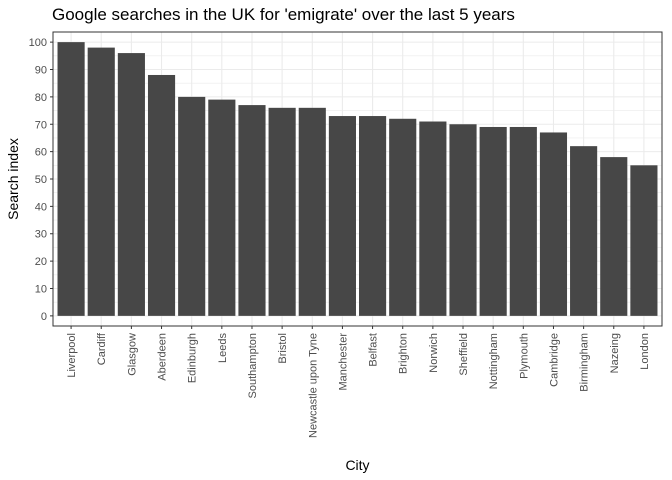  What do you see at coordinates (223, 348) in the screenshot?
I see `x-tick-label: Leeds` at bounding box center [223, 348].